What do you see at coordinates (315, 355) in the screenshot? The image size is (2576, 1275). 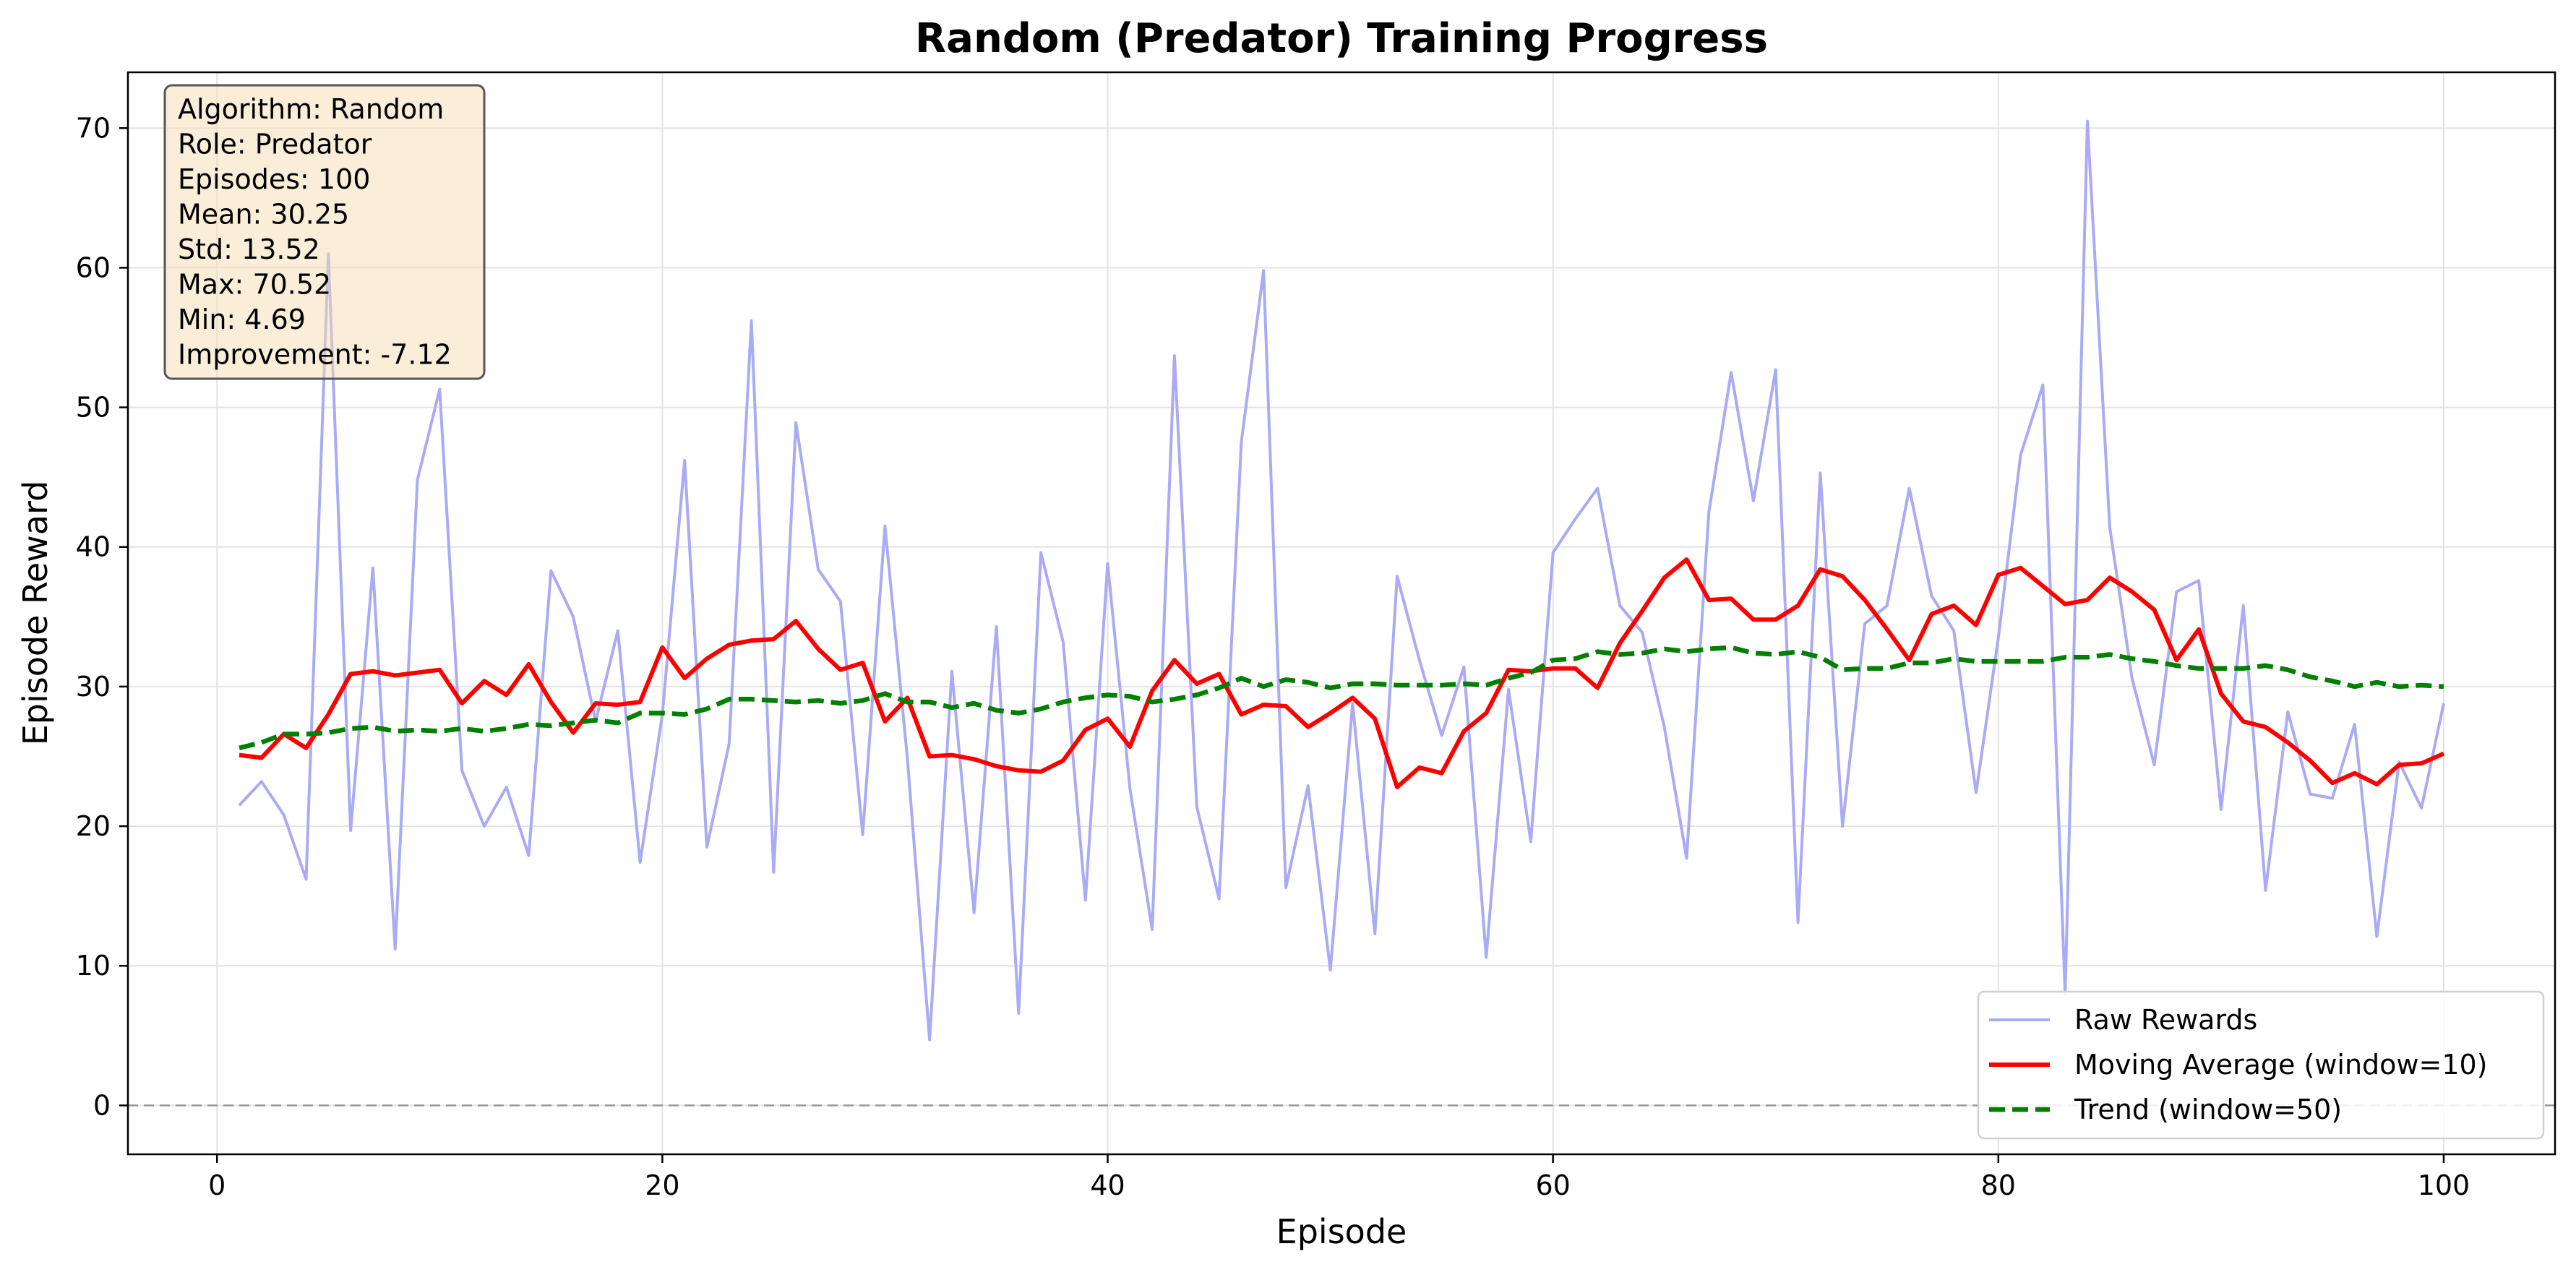 I see `stats-line: Improvement: -7.12` at bounding box center [315, 355].